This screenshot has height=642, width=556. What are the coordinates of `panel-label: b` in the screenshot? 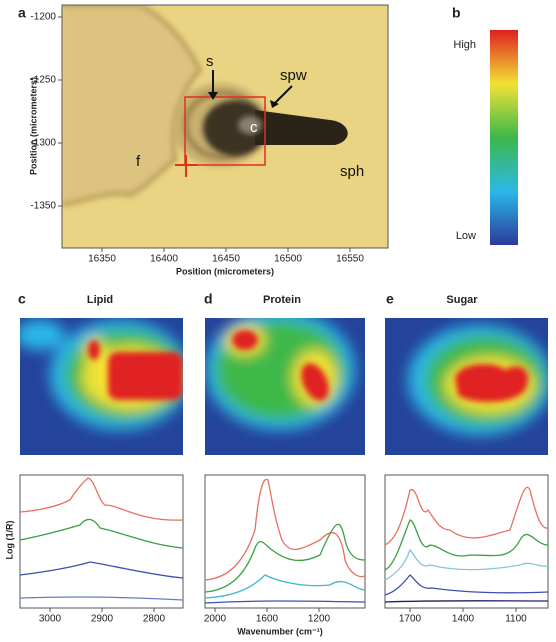 It's located at (456, 13).